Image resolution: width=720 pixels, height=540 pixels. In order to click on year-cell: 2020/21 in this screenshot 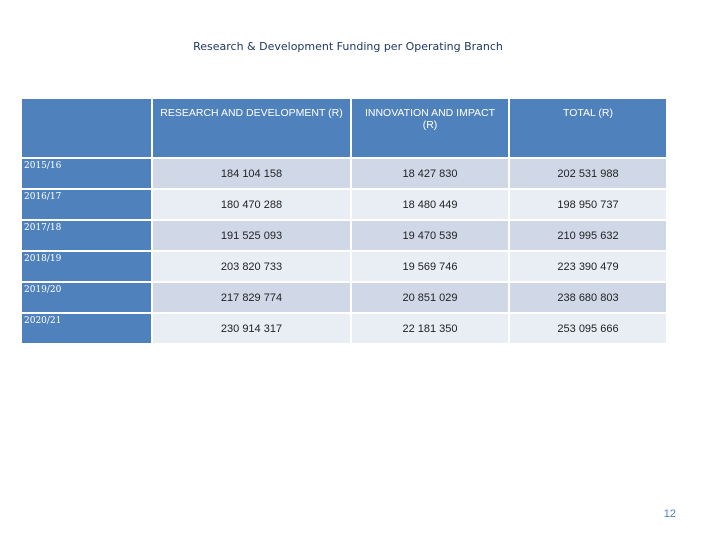, I will do `click(86, 328)`.